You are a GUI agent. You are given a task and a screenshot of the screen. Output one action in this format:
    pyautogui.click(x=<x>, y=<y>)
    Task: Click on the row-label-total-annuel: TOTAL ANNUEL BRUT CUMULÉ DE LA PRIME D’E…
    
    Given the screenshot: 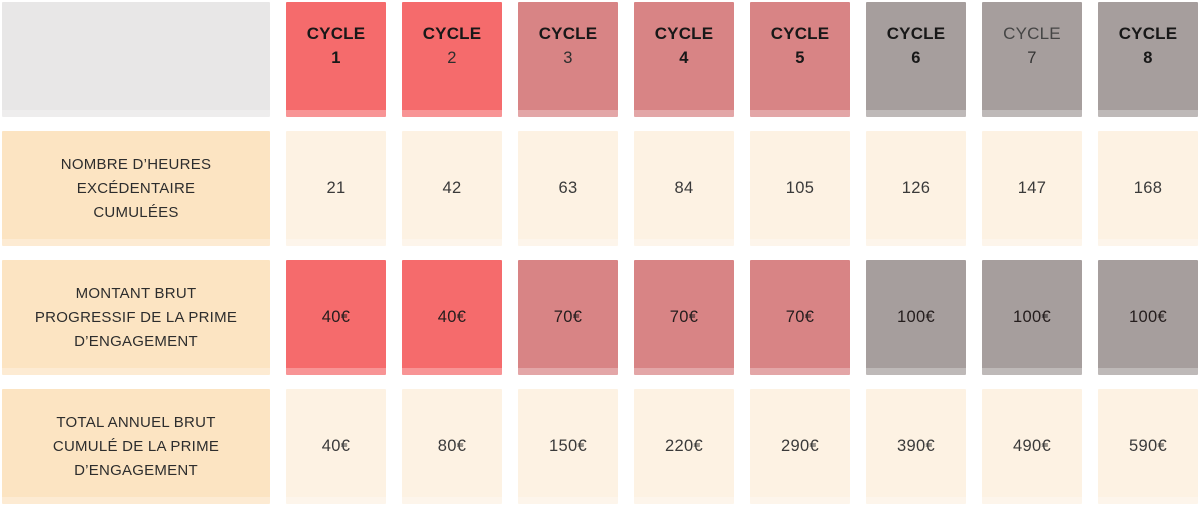 What is the action you would take?
    pyautogui.click(x=136, y=446)
    